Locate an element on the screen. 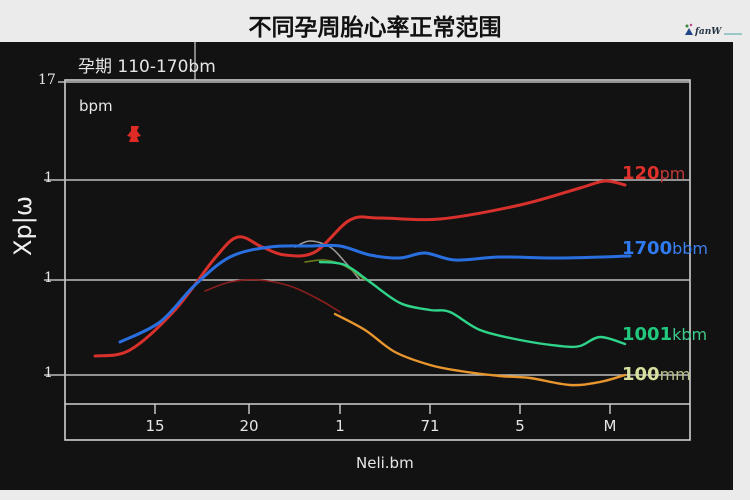 The width and height of the screenshot is (750, 500). y-tick-label: 17 is located at coordinates (47, 80).